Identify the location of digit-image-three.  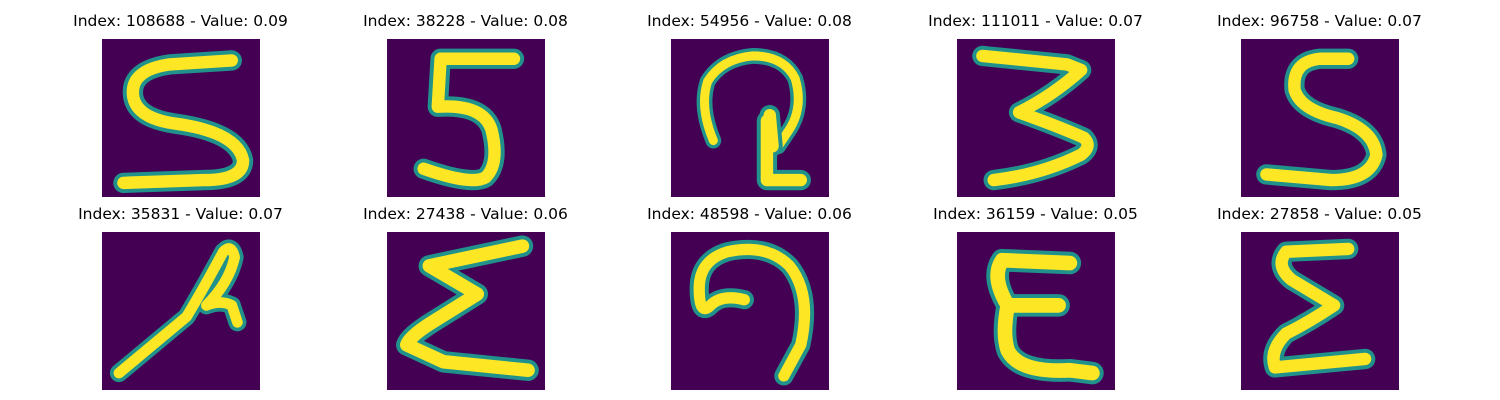
(1035, 118).